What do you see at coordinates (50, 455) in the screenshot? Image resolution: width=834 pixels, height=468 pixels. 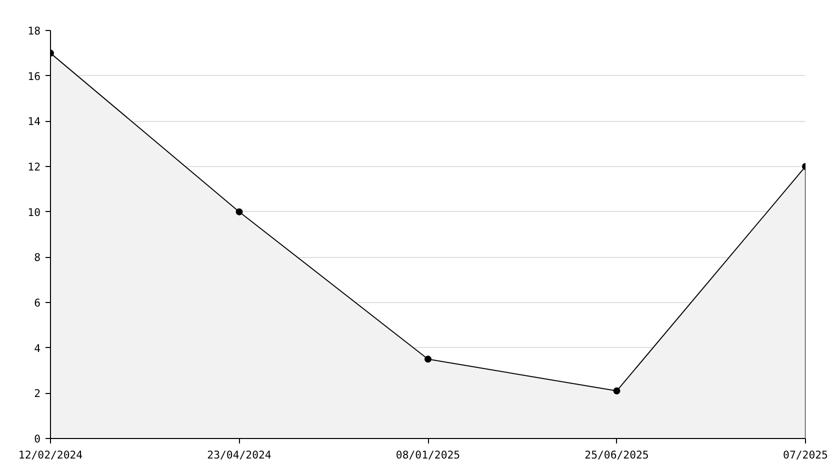 I see `x-tick-label: 12/02/2024` at bounding box center [50, 455].